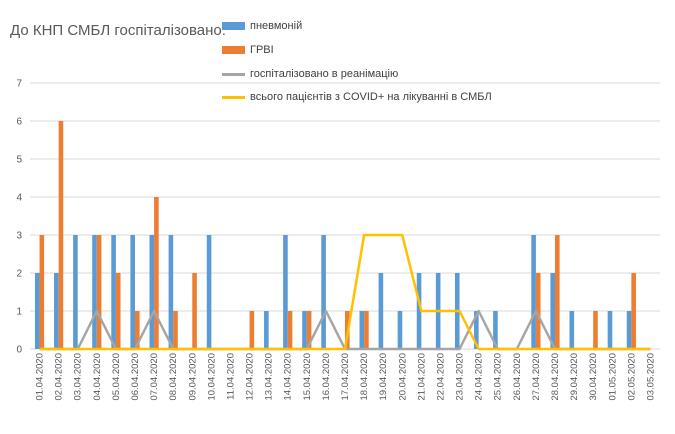 This screenshot has height=434, width=675. I want to click on x-tick-label: 07.04.2020, so click(154, 377).